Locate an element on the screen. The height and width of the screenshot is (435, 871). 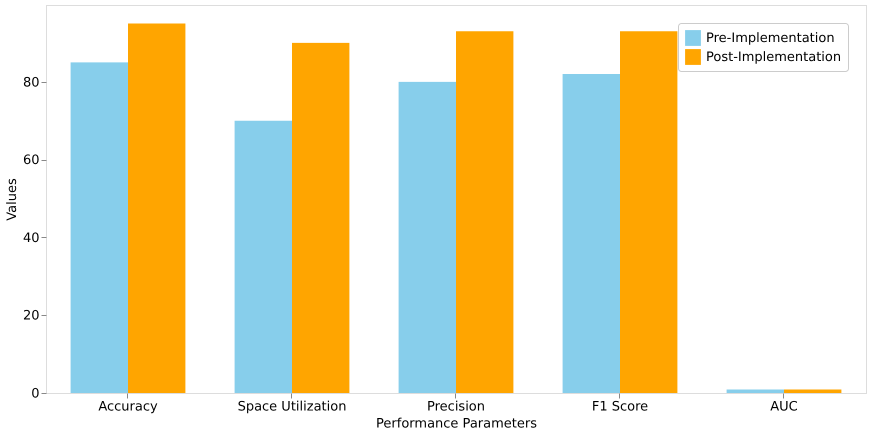
y-tick-label: 20 is located at coordinates (31, 316).